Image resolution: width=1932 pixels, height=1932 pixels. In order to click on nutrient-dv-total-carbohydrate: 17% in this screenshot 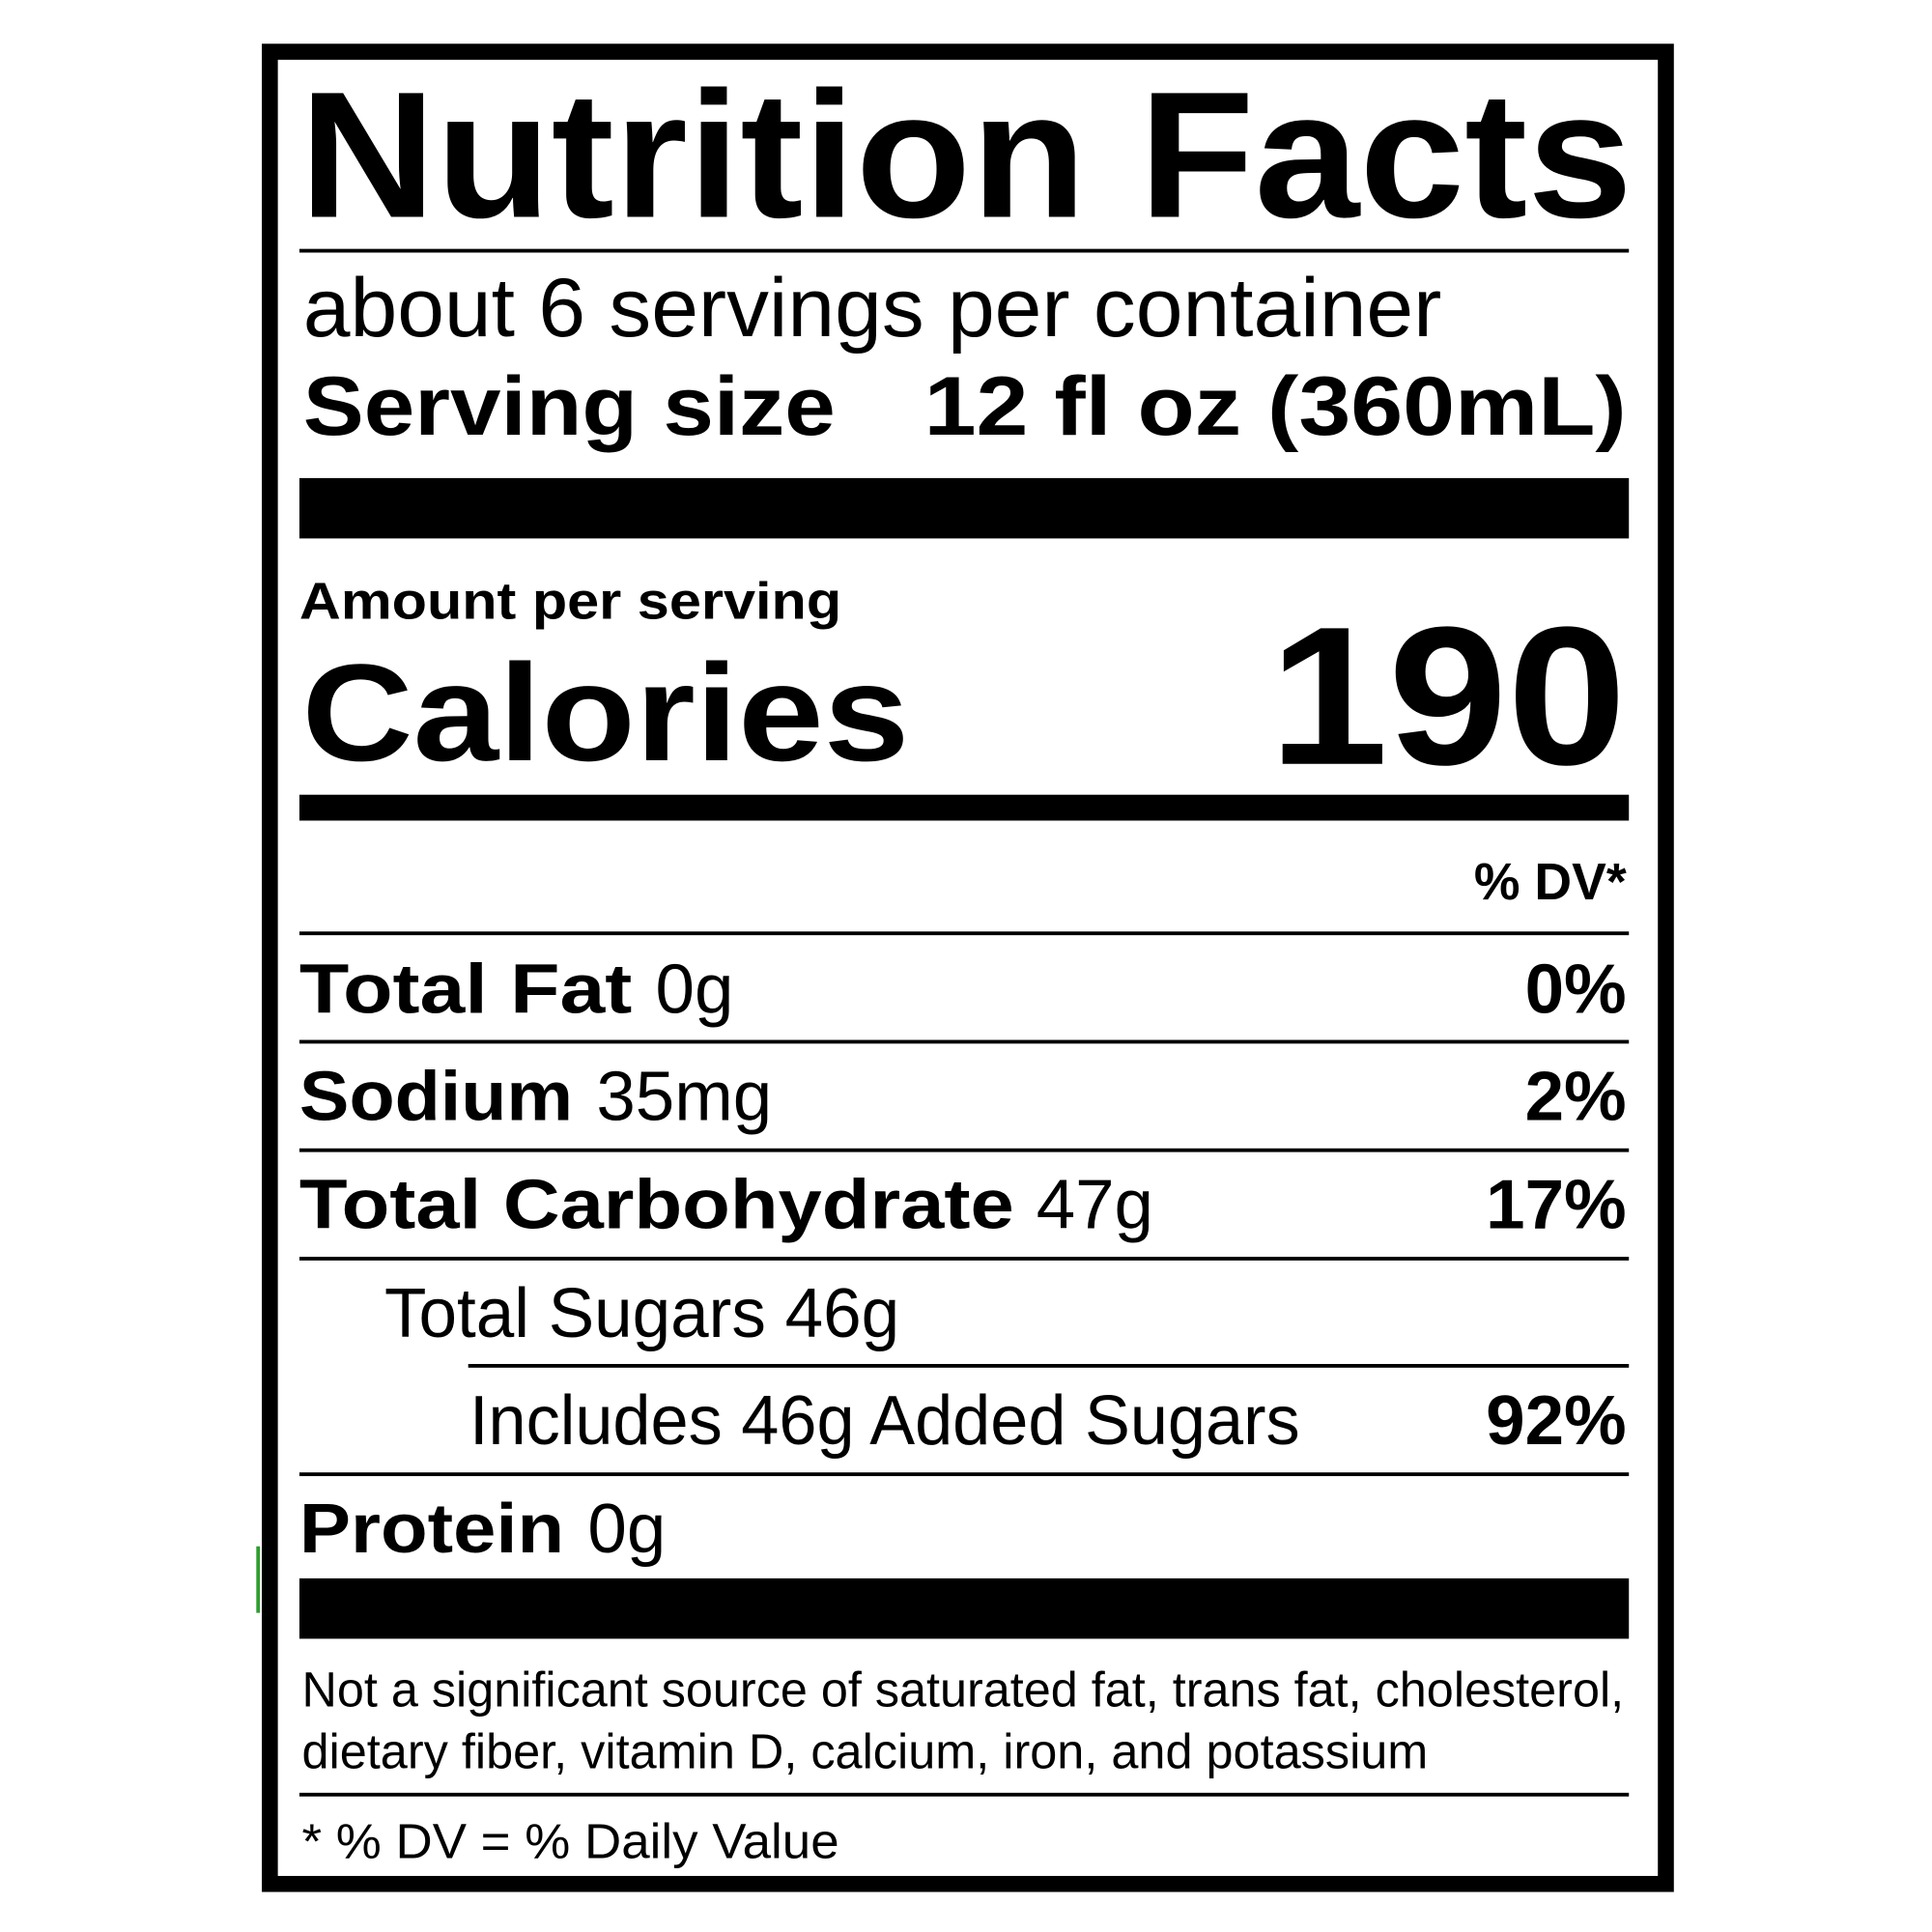, I will do `click(1556, 1205)`.